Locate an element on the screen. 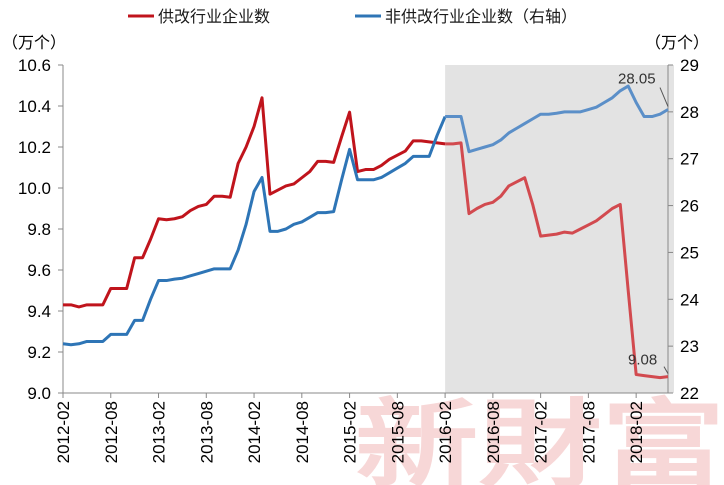 This screenshot has height=485, width=724. left-tick-label: 10.2 is located at coordinates (34, 147).